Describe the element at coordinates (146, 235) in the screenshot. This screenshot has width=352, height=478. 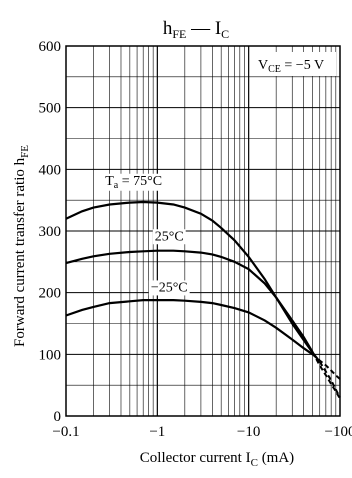
I see `series-labels: Ta = 75°C 25°C −25°C` at that location.